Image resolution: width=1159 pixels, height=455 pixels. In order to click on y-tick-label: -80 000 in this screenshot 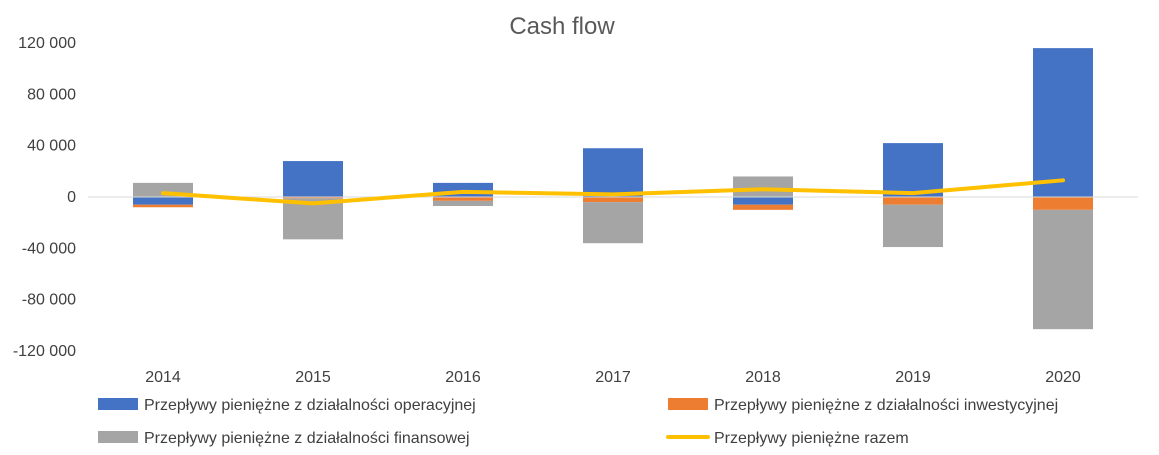, I will do `click(49, 300)`.